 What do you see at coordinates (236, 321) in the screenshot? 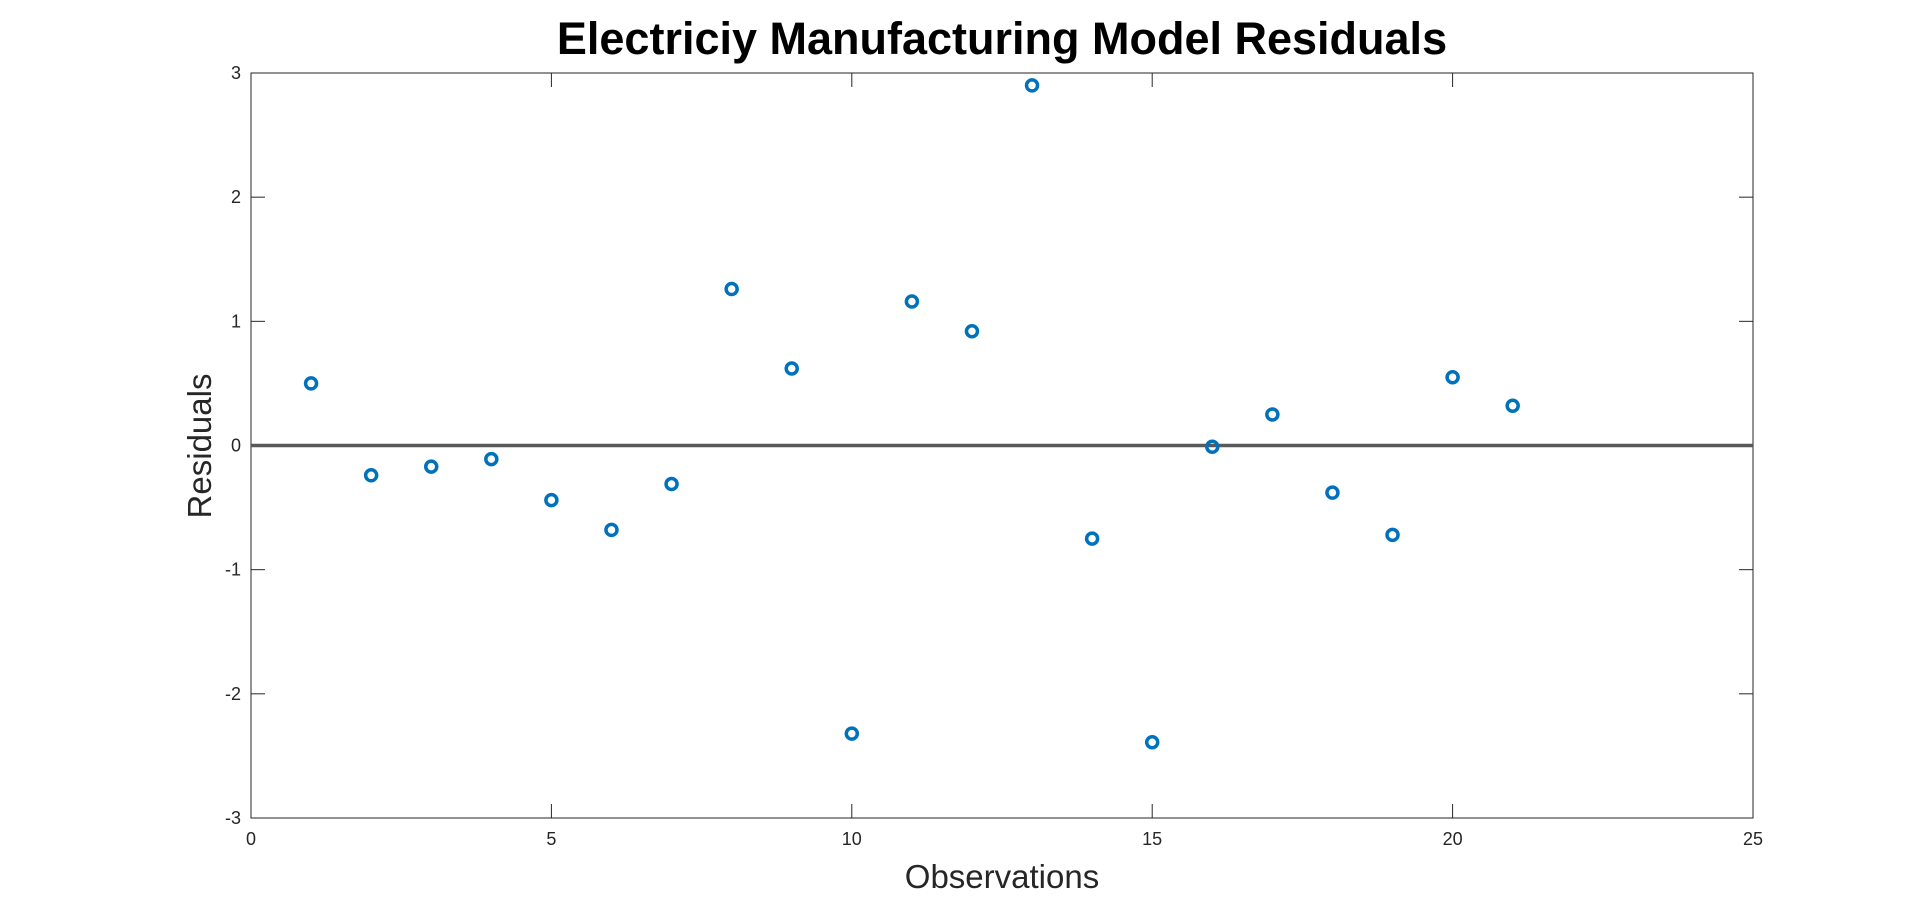
I see `y-tick-label: 1` at bounding box center [236, 321].